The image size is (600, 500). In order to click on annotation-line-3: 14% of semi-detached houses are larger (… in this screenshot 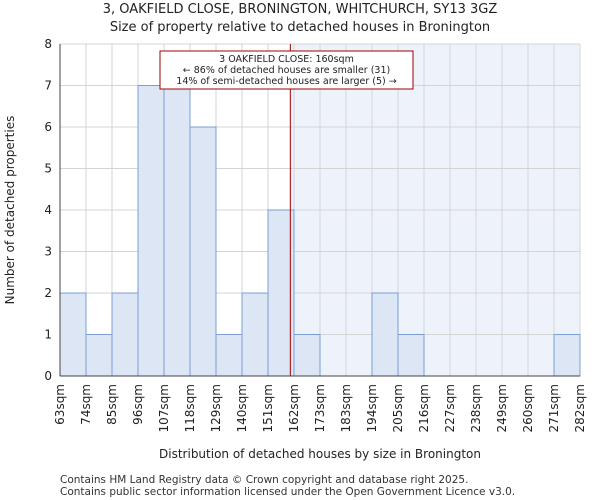, I will do `click(286, 81)`.